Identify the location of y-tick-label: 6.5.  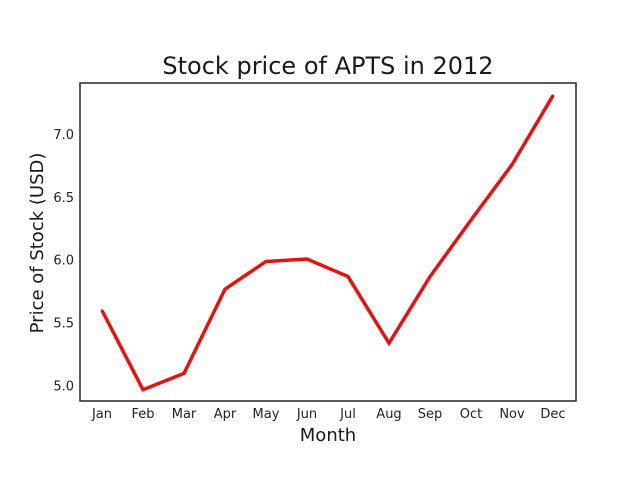
(63, 198).